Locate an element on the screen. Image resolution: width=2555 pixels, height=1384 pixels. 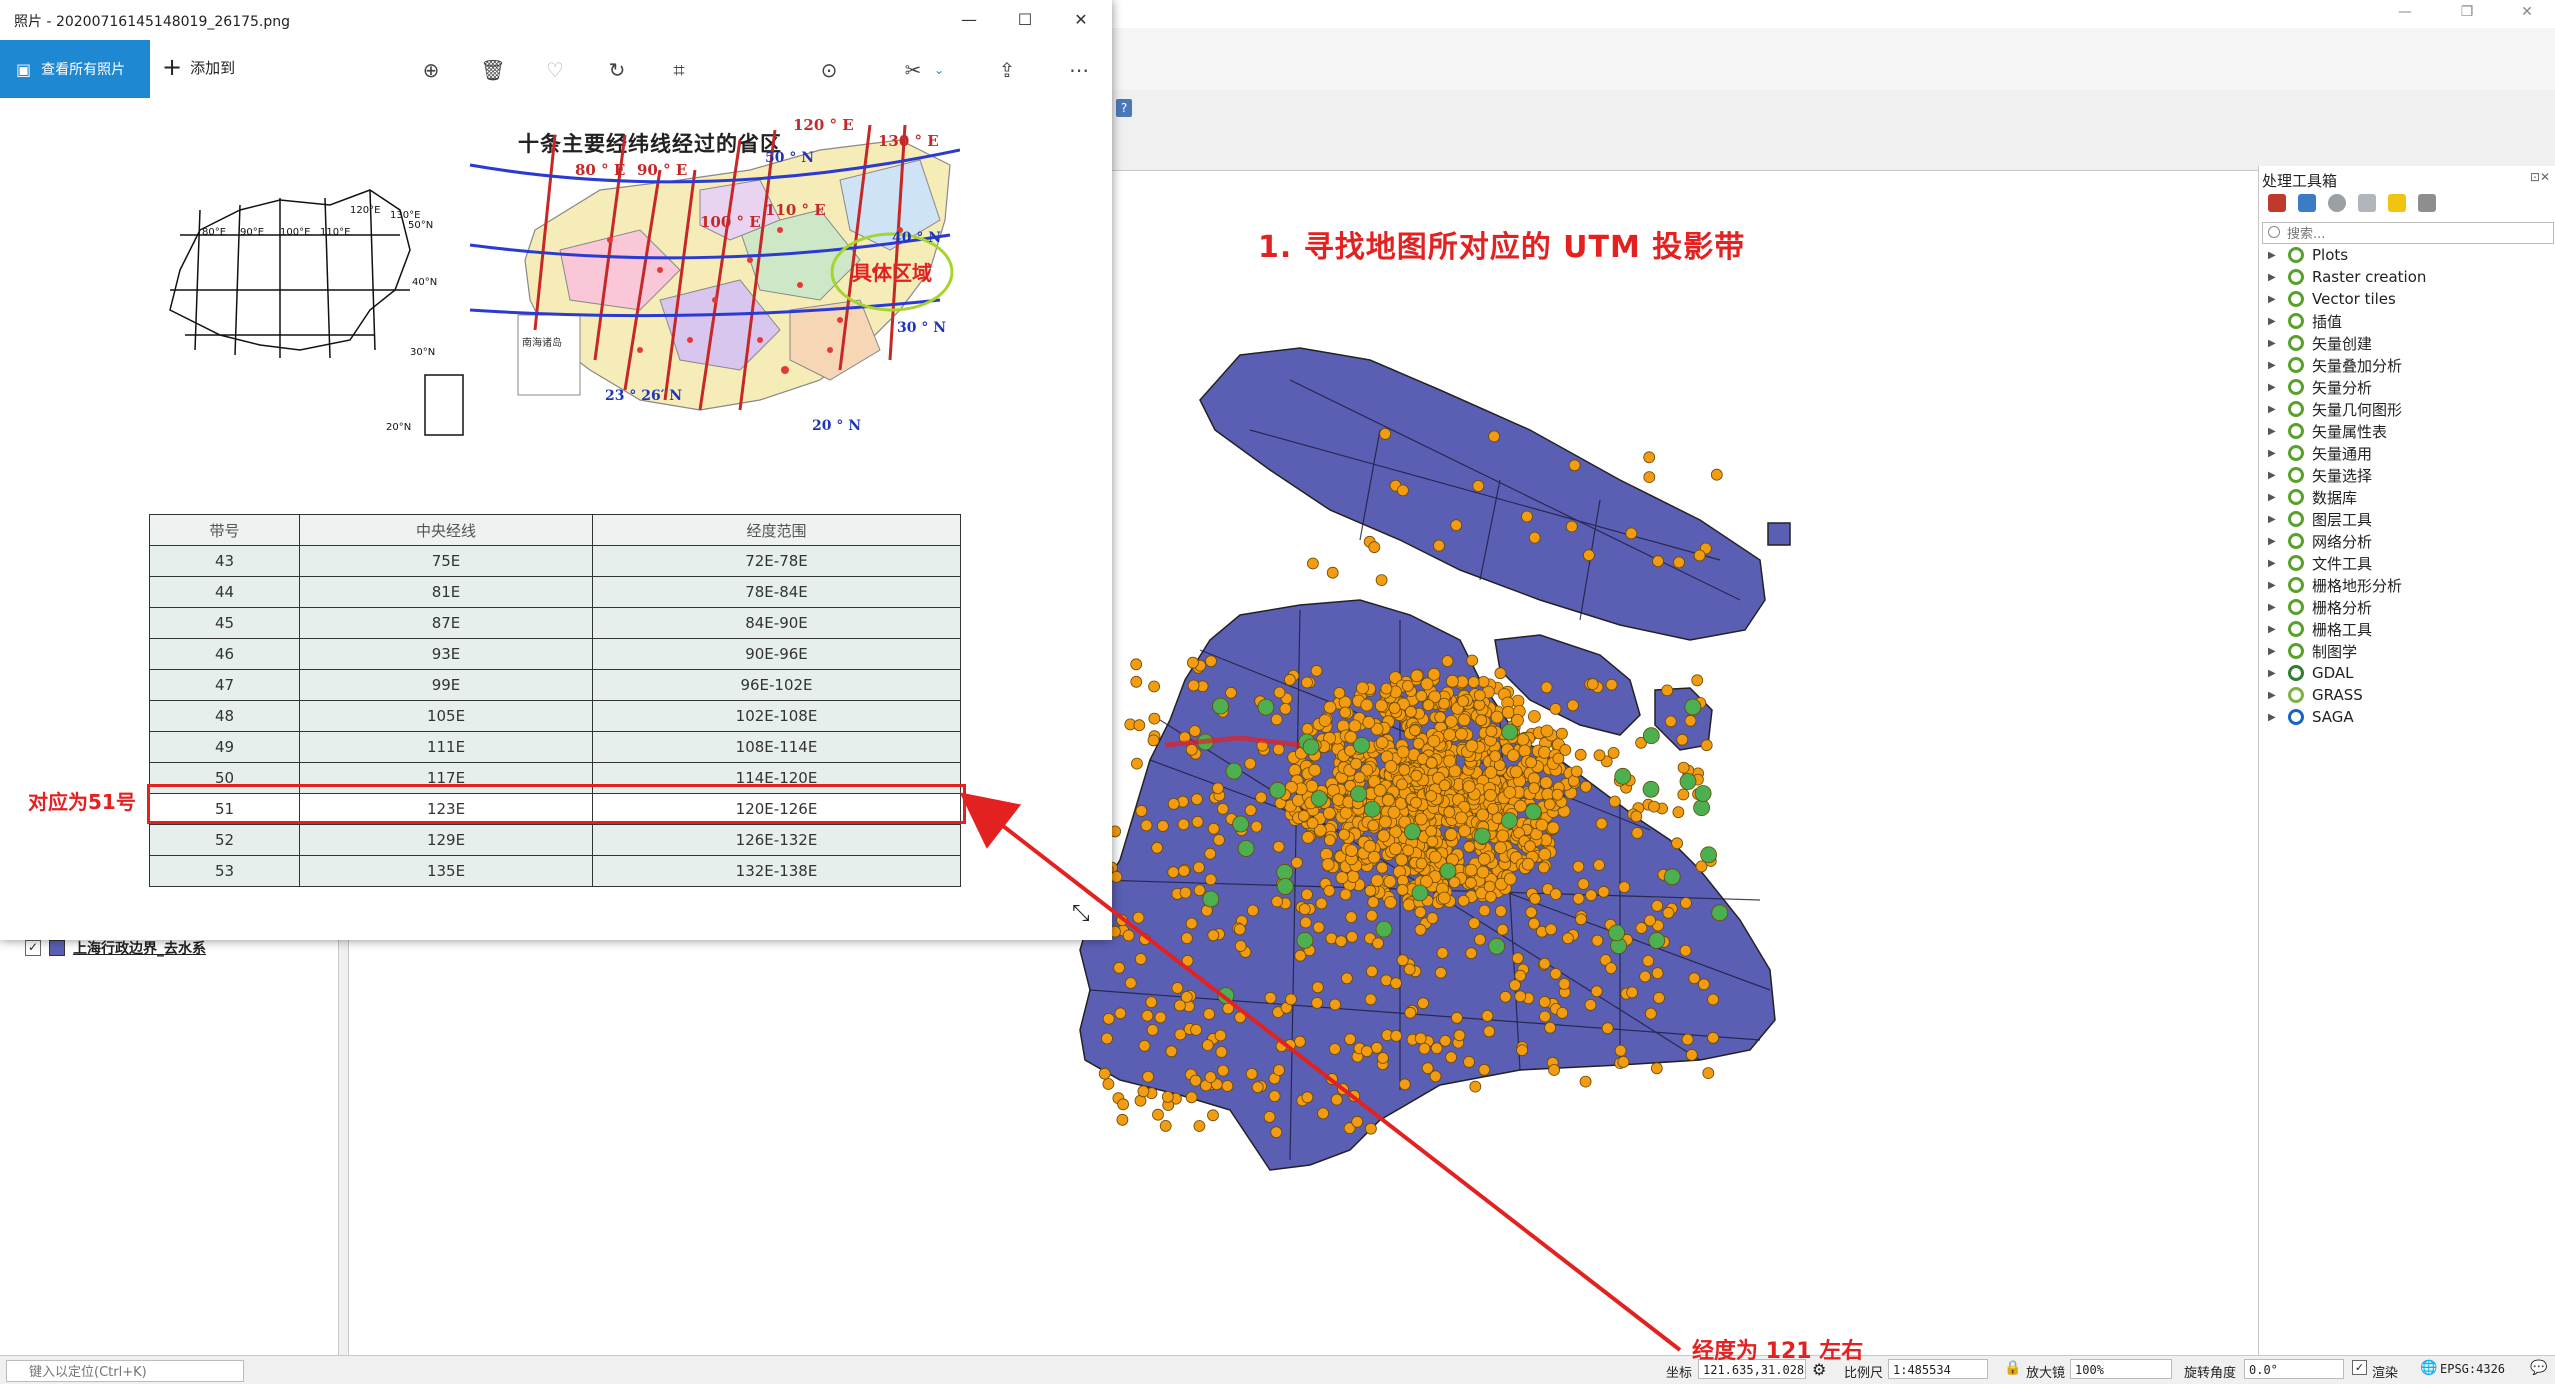
toolbox-item: ▶ 文件工具 is located at coordinates (2347, 563).